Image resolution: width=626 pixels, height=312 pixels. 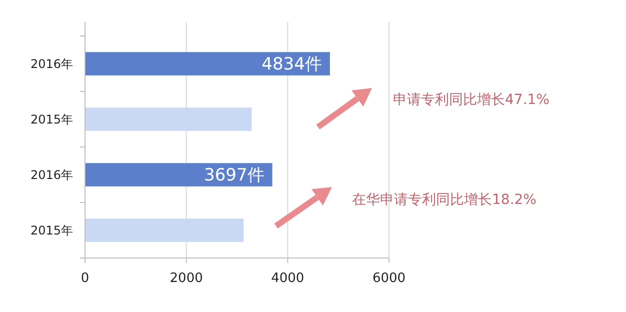 I want to click on data-label: 3697件, so click(x=234, y=176).